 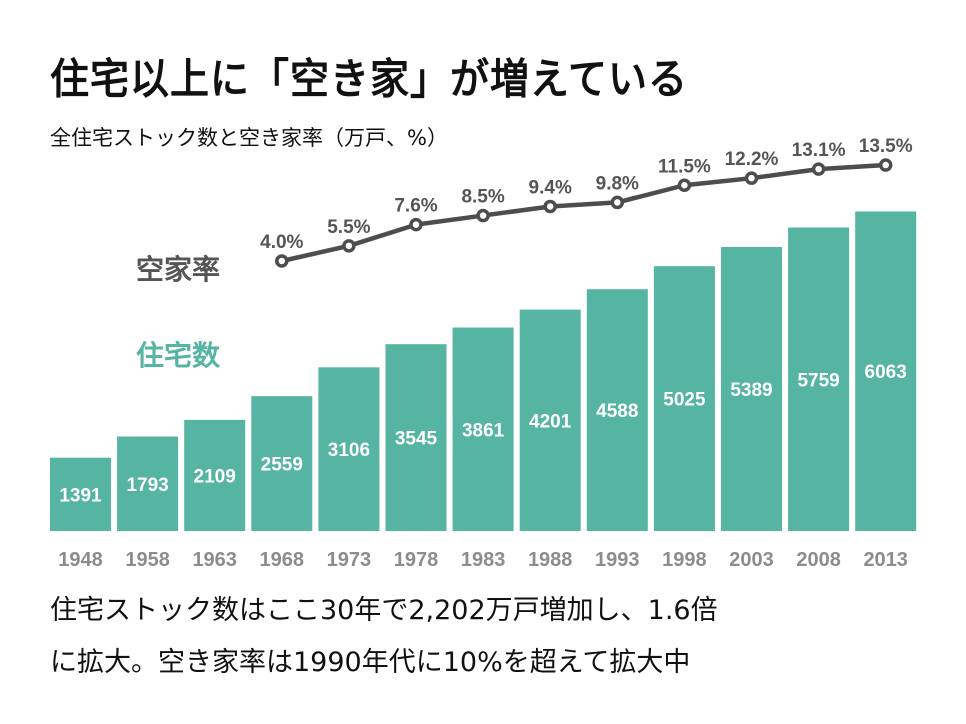 What do you see at coordinates (415, 206) in the screenshot?
I see `rate-value-label-1978: 7.6%` at bounding box center [415, 206].